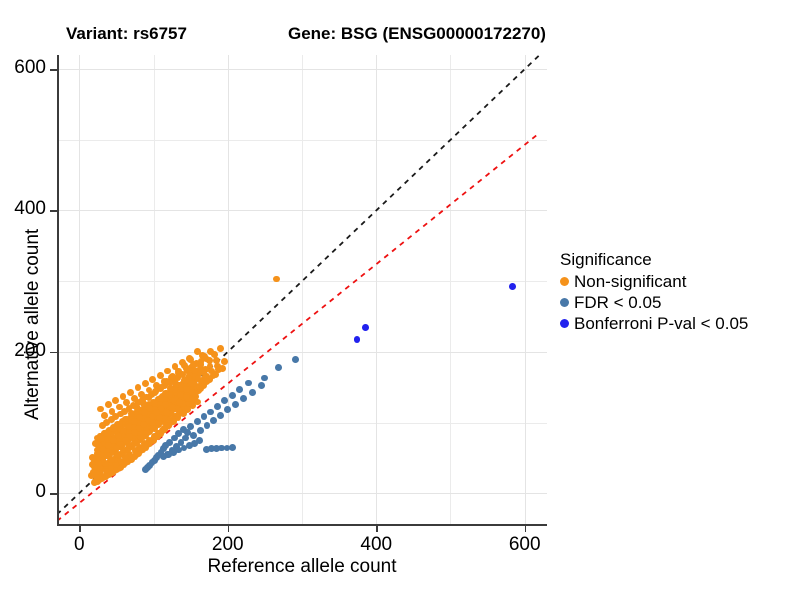 This screenshot has width=800, height=600. What do you see at coordinates (227, 544) in the screenshot?
I see `x-axis-tick-label: 200` at bounding box center [227, 544].